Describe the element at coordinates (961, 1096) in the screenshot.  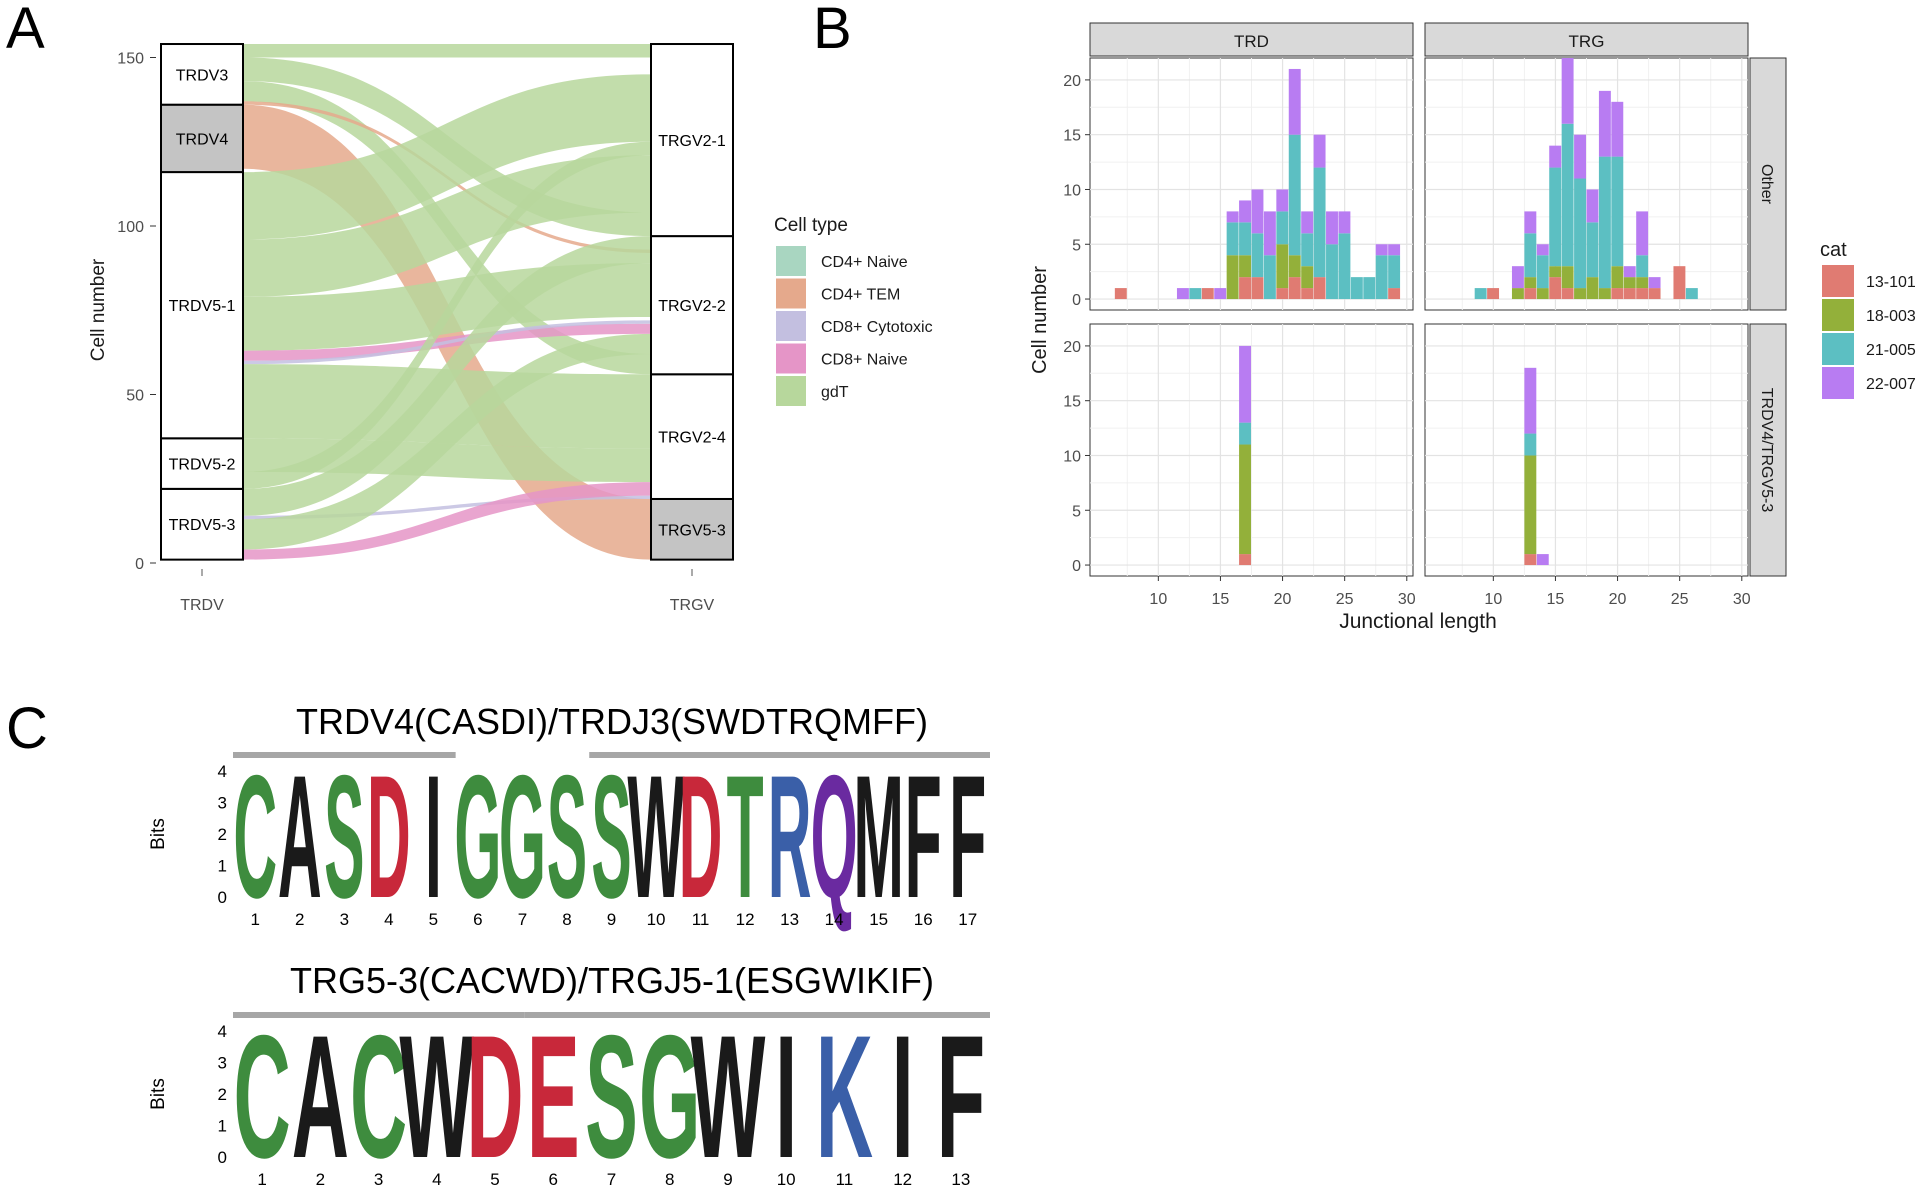
I see `logo-letter: F` at that location.